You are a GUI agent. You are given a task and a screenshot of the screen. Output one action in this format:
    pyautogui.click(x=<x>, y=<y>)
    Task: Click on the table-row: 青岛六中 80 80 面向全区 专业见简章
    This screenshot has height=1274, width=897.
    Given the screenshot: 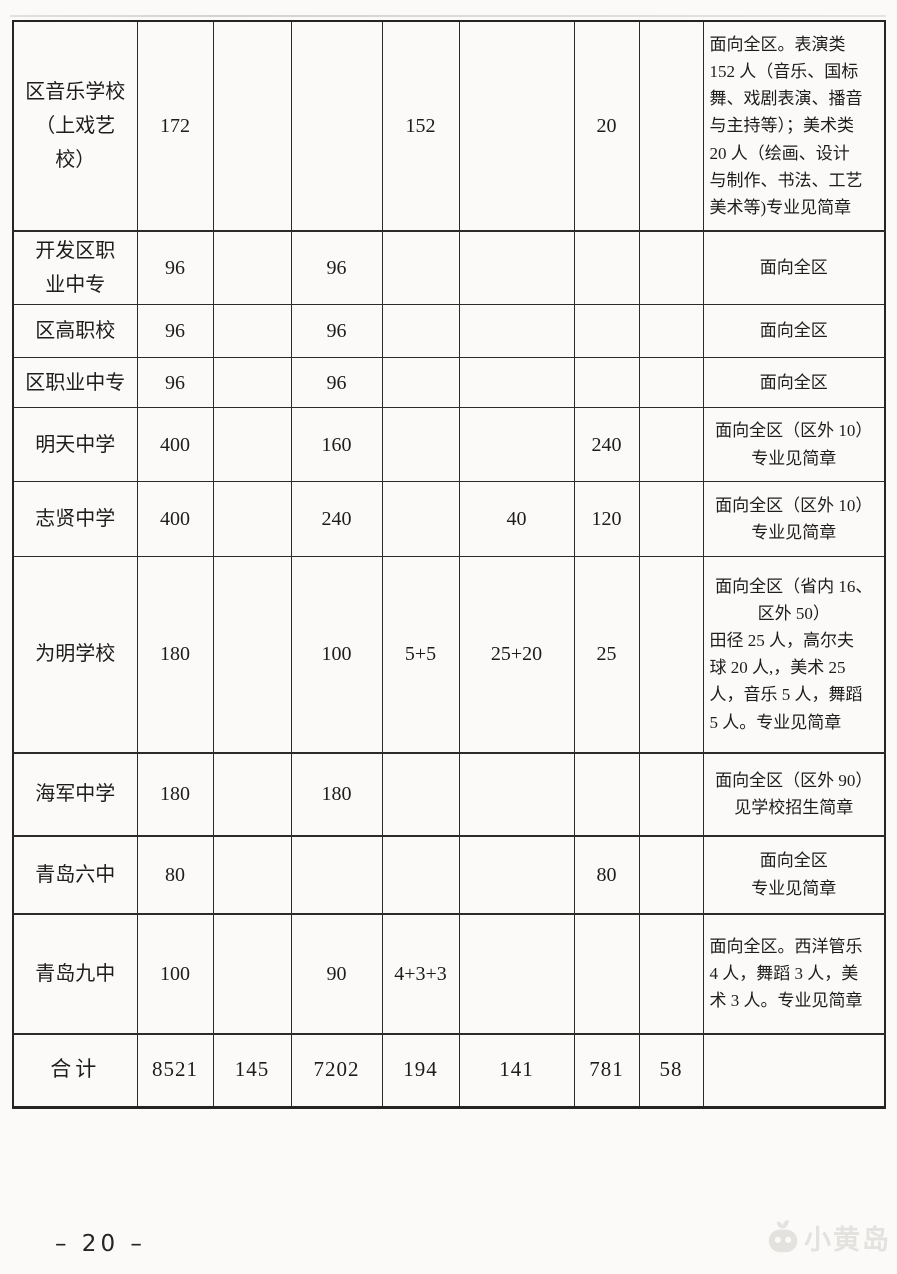 What is the action you would take?
    pyautogui.click(x=449, y=875)
    